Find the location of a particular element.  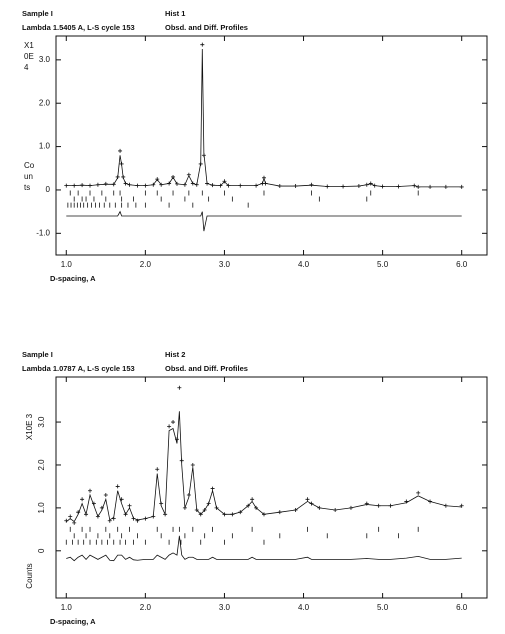

y-axis-unit: 4 is located at coordinates (26, 67).